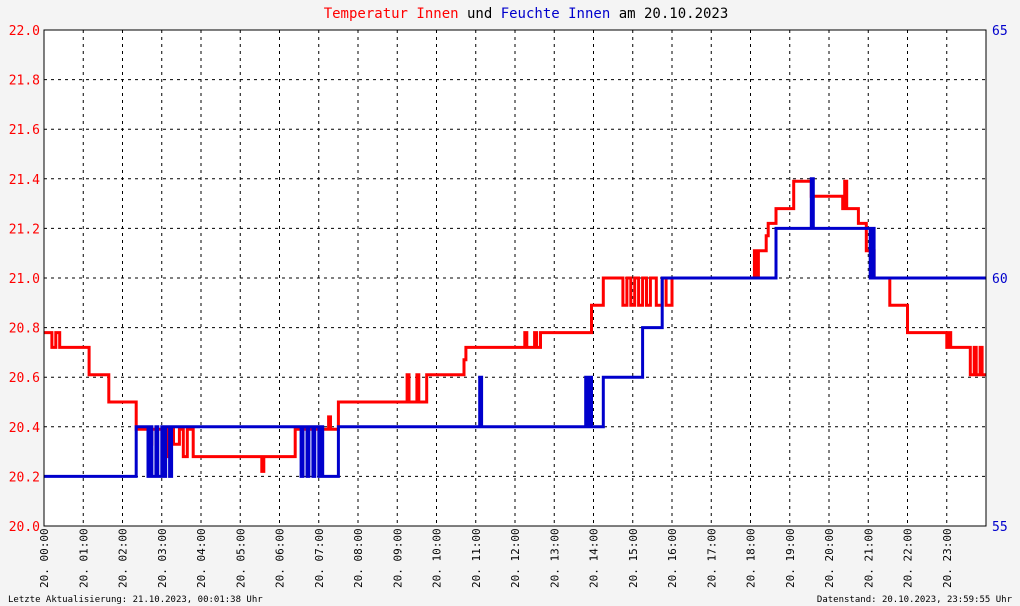  Describe the element at coordinates (829, 558) in the screenshot. I see `x-tick-label: 20. 20:00` at that location.